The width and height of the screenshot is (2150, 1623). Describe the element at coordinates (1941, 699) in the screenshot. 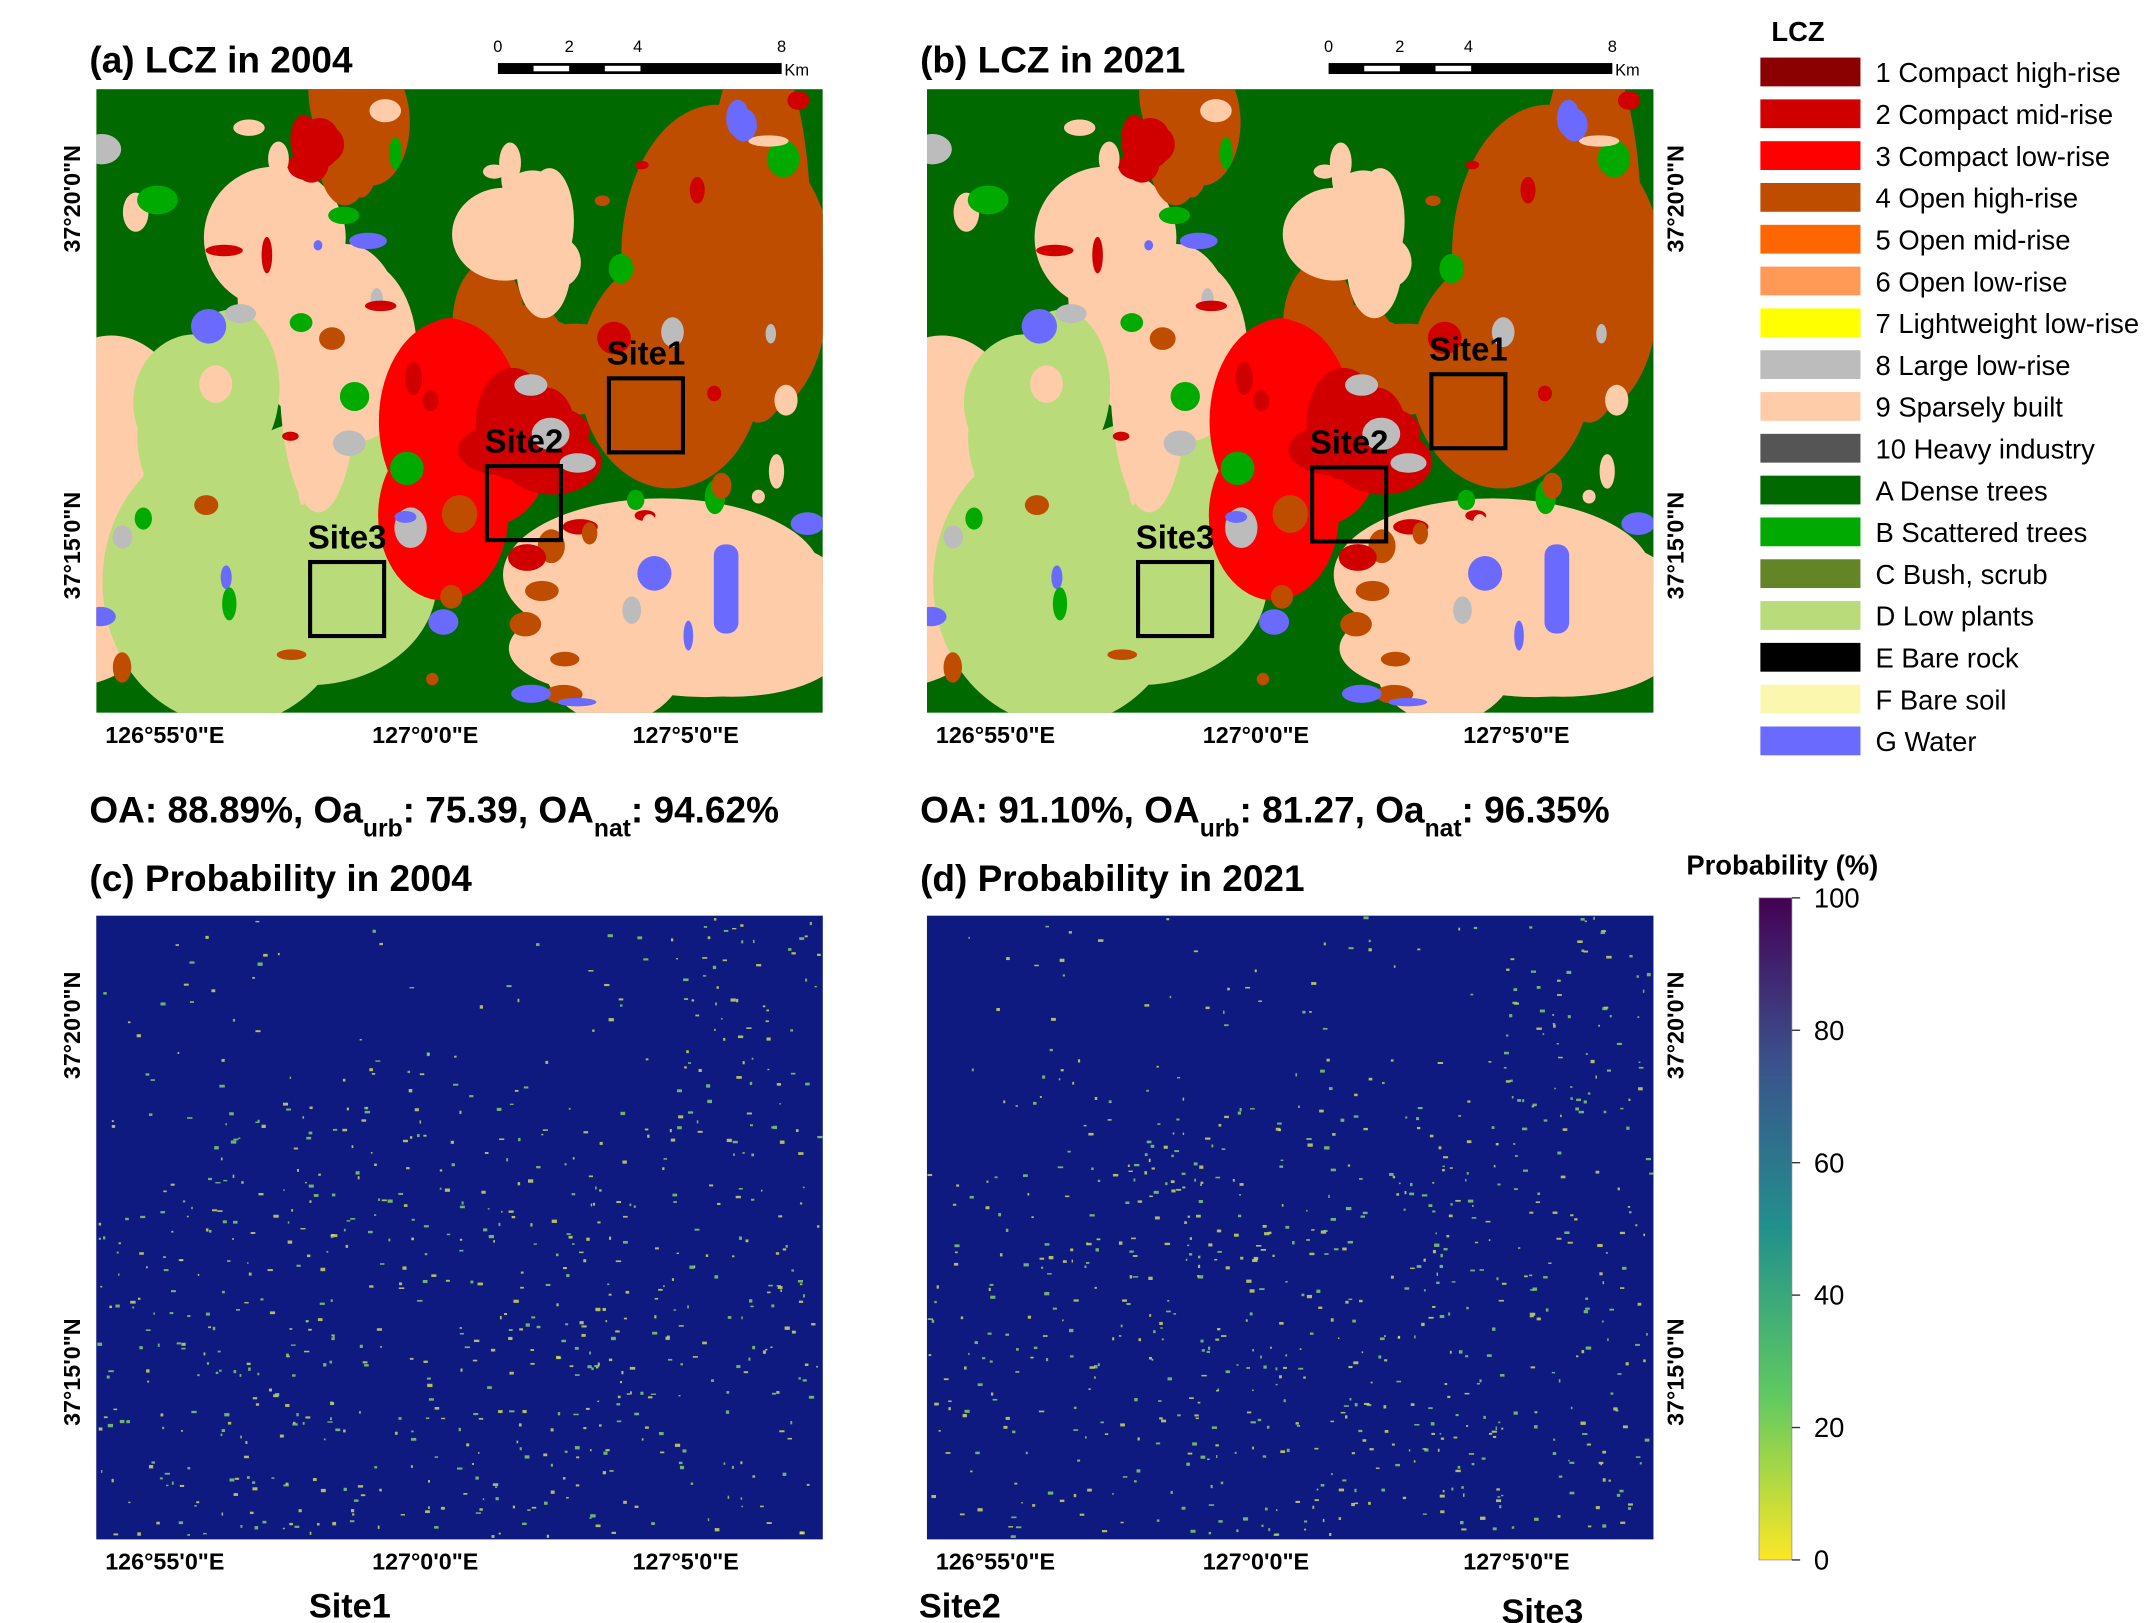

I see `legend-label: F Bare soil` at that location.